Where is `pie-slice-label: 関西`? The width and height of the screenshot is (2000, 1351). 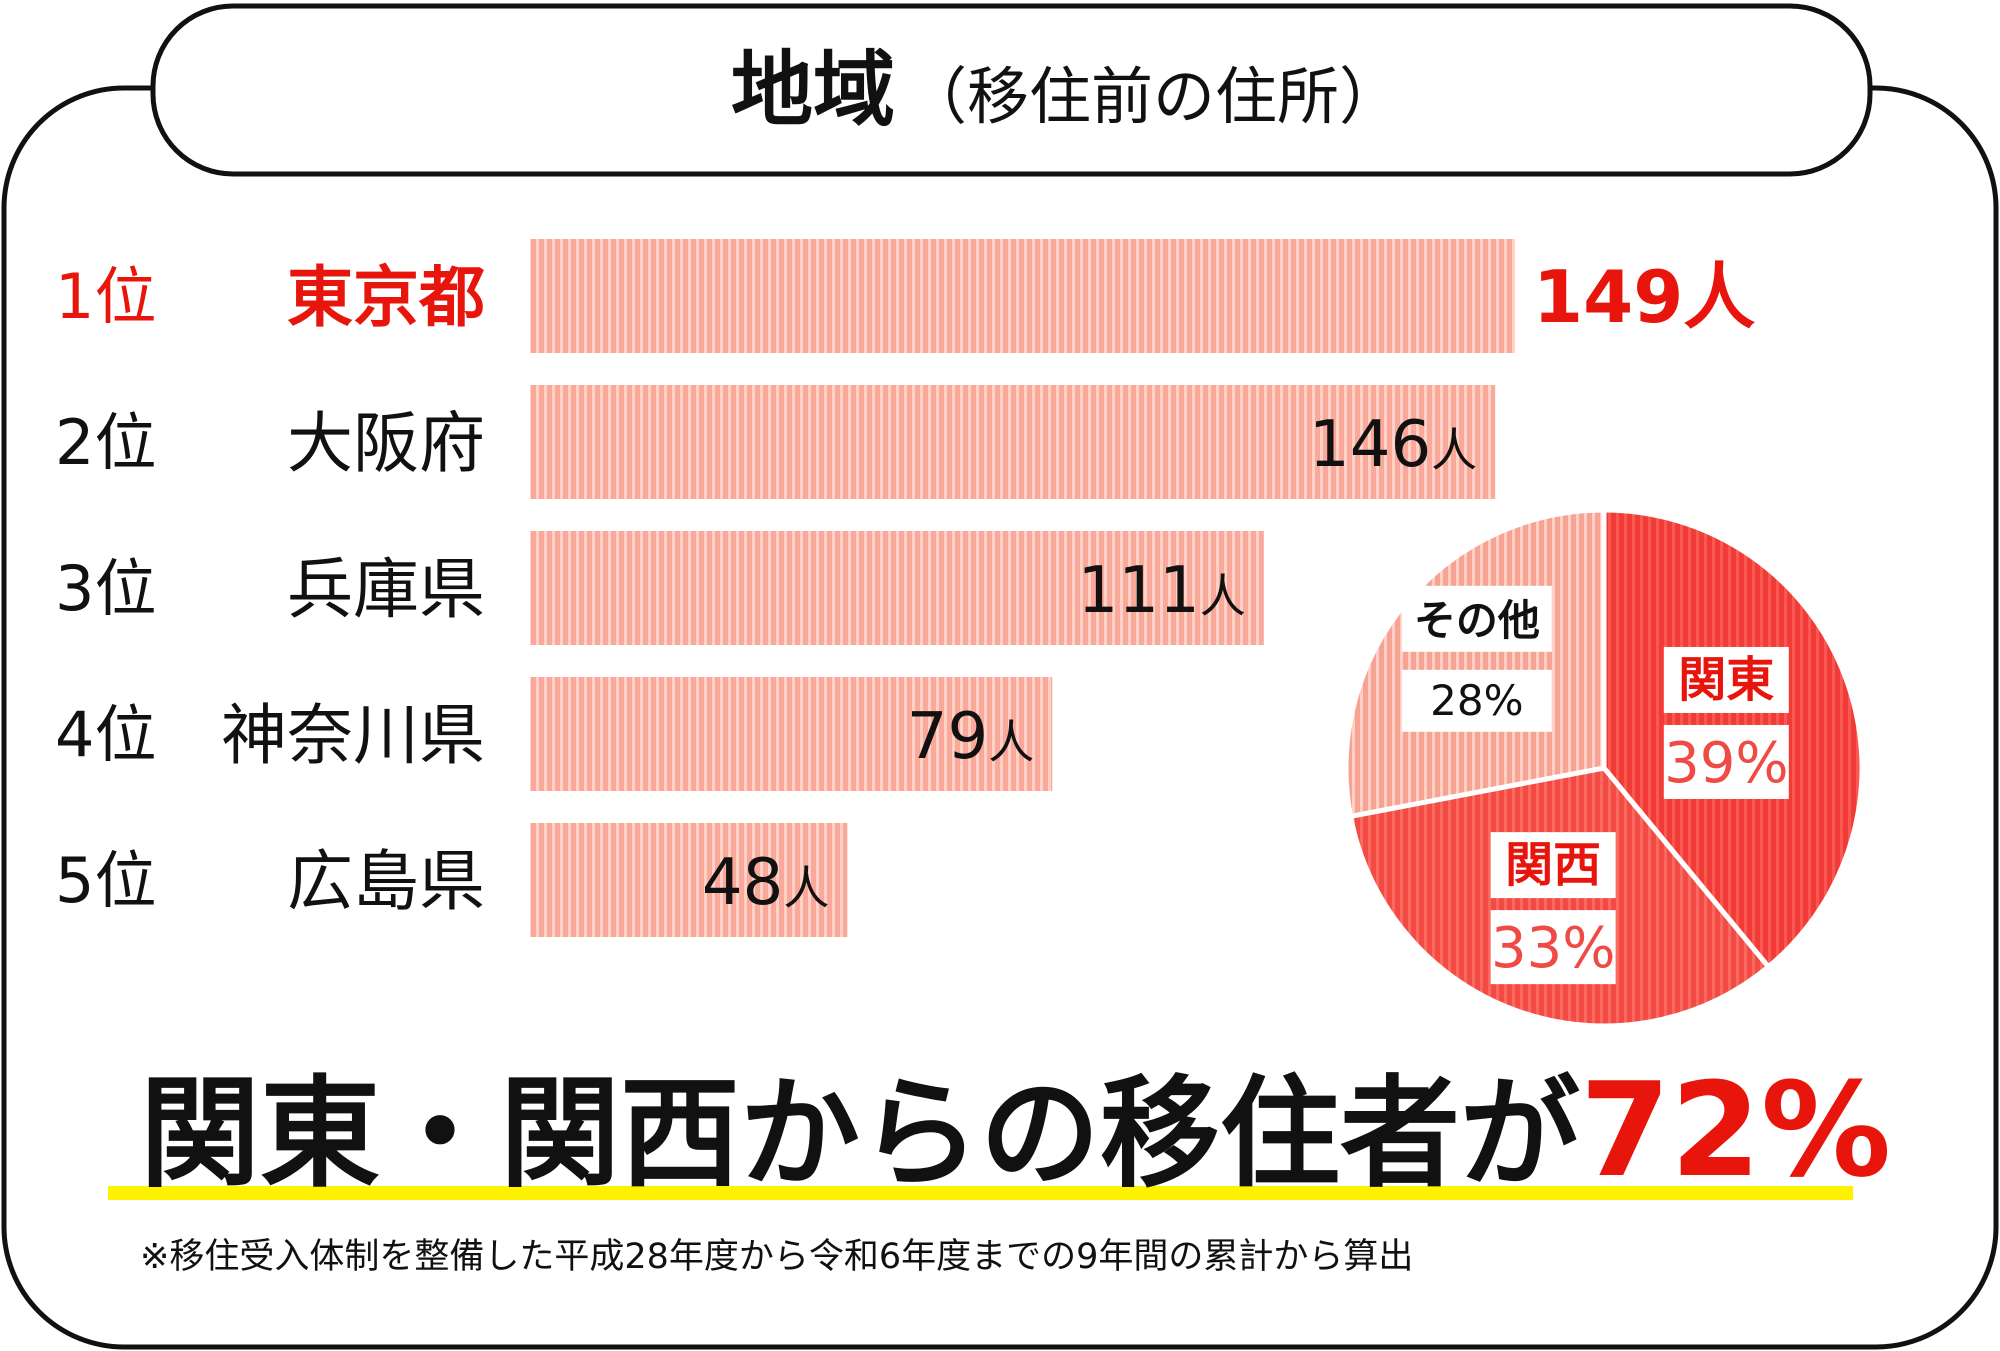 pie-slice-label: 関西 is located at coordinates (1553, 865).